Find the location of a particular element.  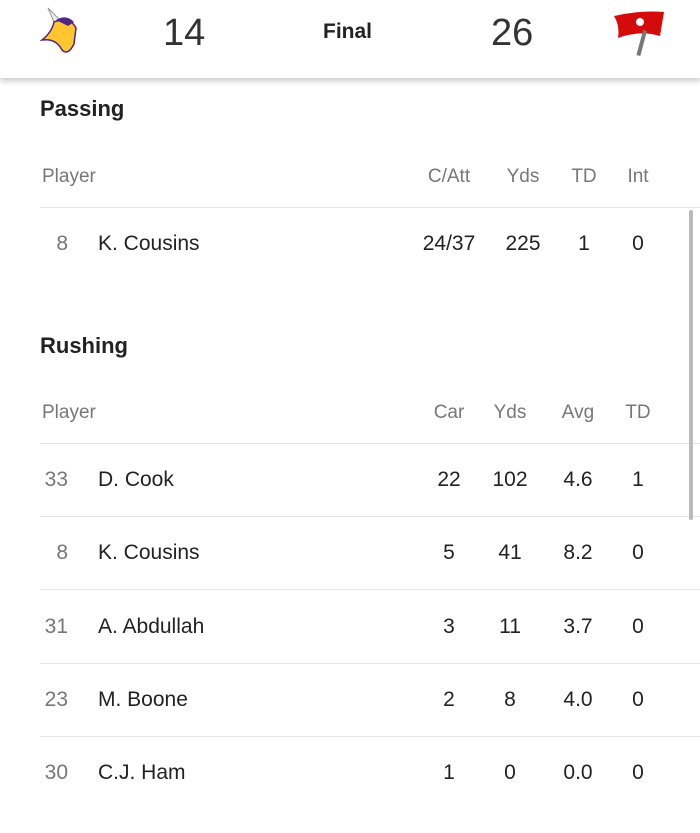

away-score: 14 is located at coordinates (184, 33).